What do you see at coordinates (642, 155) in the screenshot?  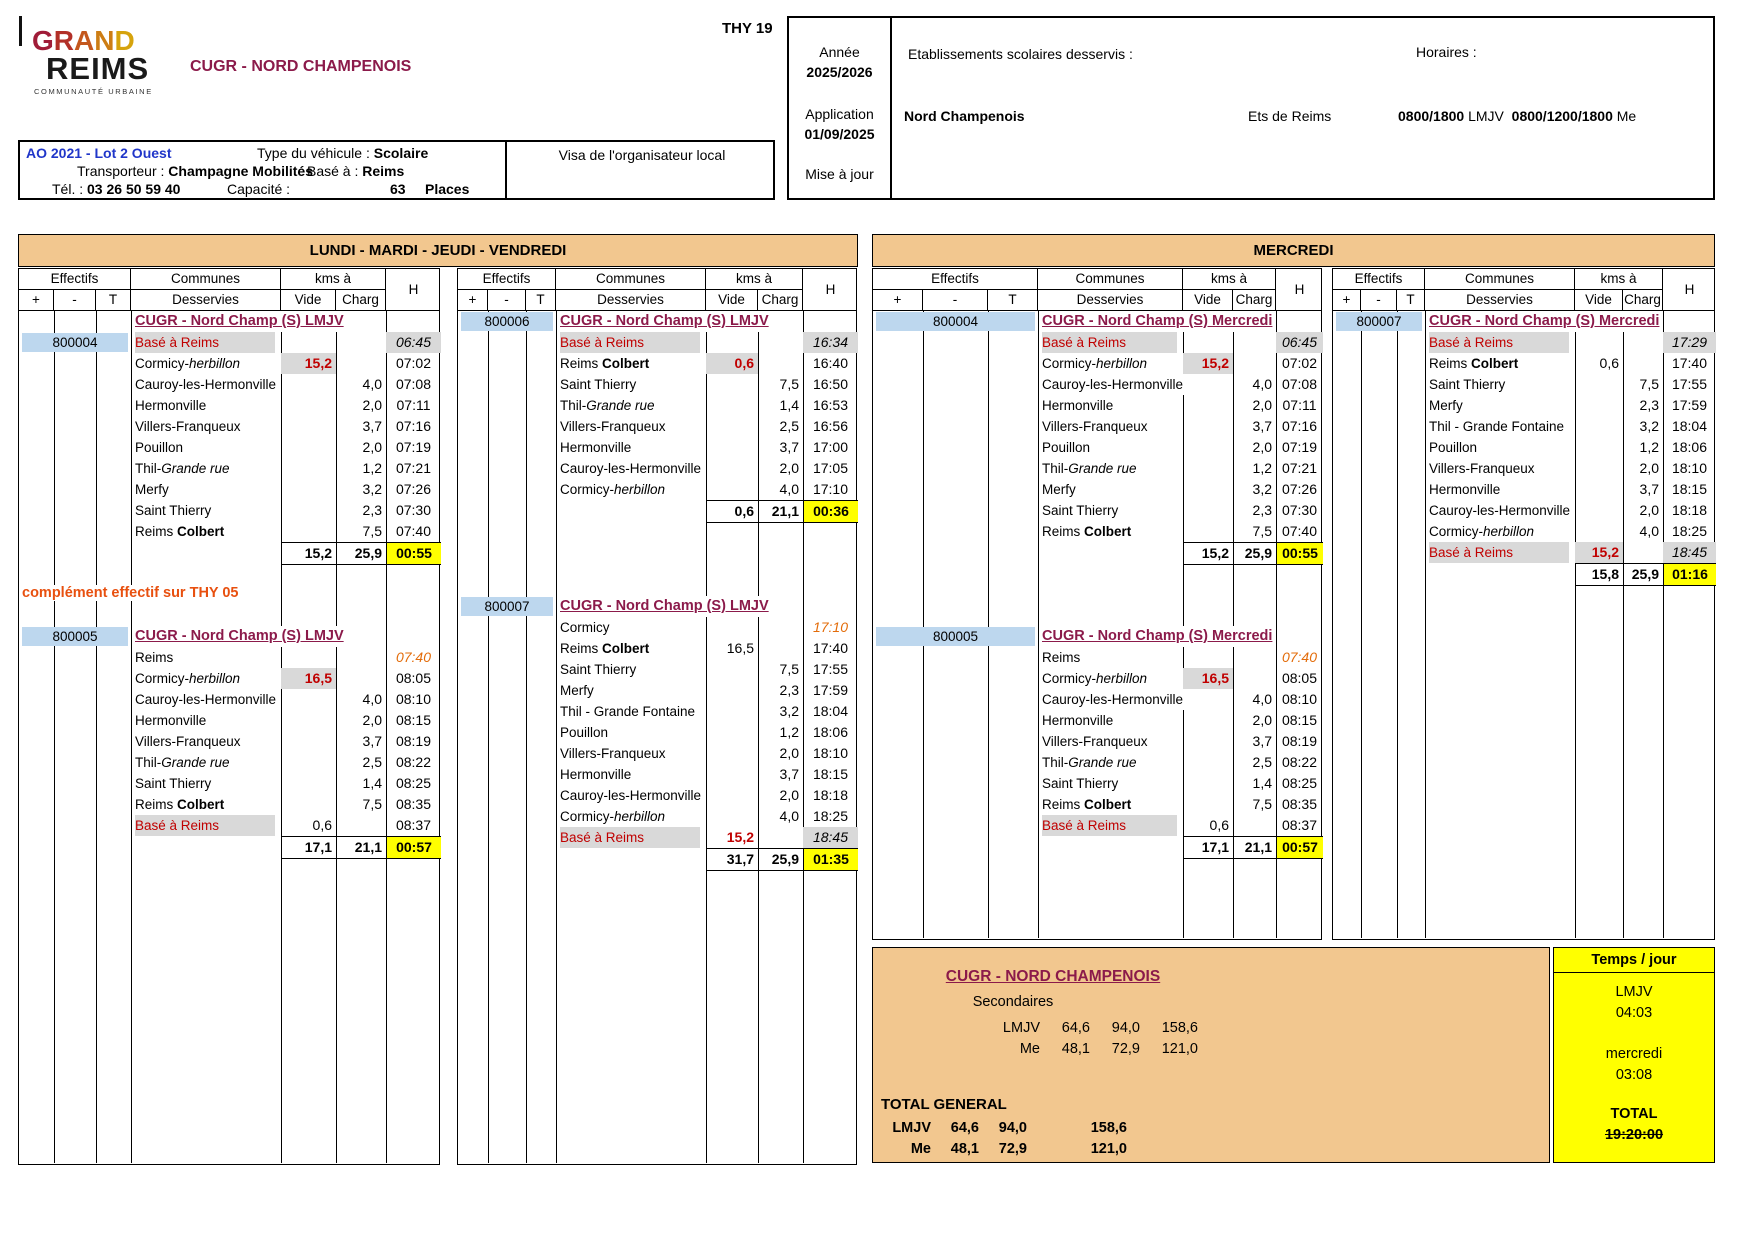 I see `visa-label: Visa de l'organisateur local` at bounding box center [642, 155].